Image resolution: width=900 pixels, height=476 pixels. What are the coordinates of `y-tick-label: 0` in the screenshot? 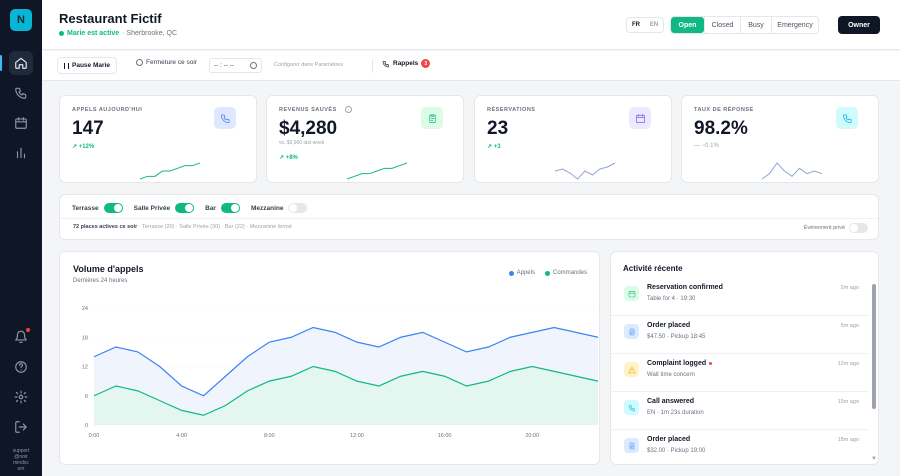 It's located at (86, 426).